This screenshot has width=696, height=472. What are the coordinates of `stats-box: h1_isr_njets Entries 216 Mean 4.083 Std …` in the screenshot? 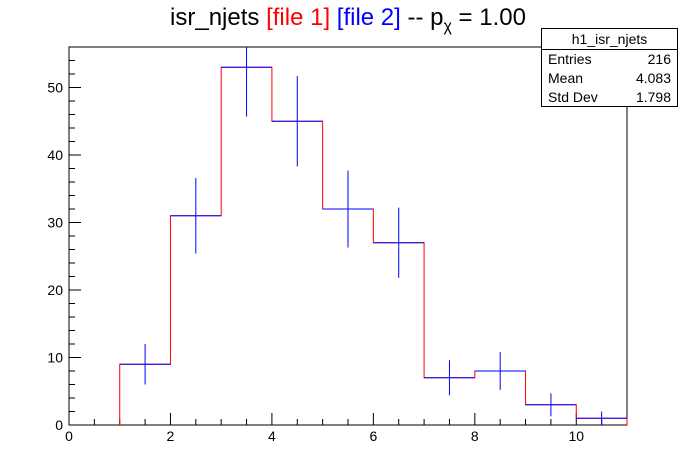 It's located at (609, 67).